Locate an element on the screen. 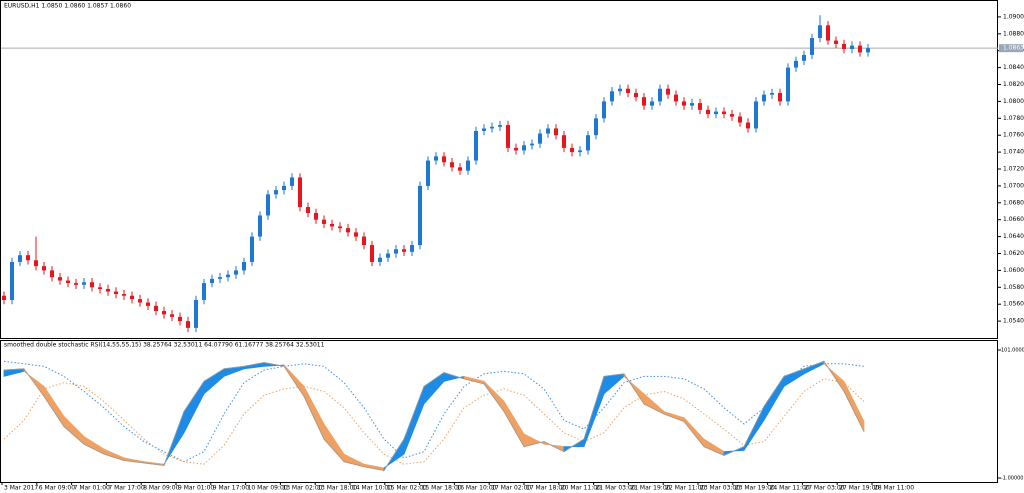 The width and height of the screenshot is (1024, 493). y-tick-label: 1.0780 is located at coordinates (1013, 118).